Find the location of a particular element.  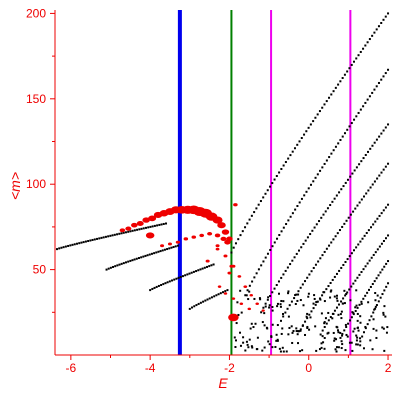

y-axis-title: <m> is located at coordinates (15, 186).